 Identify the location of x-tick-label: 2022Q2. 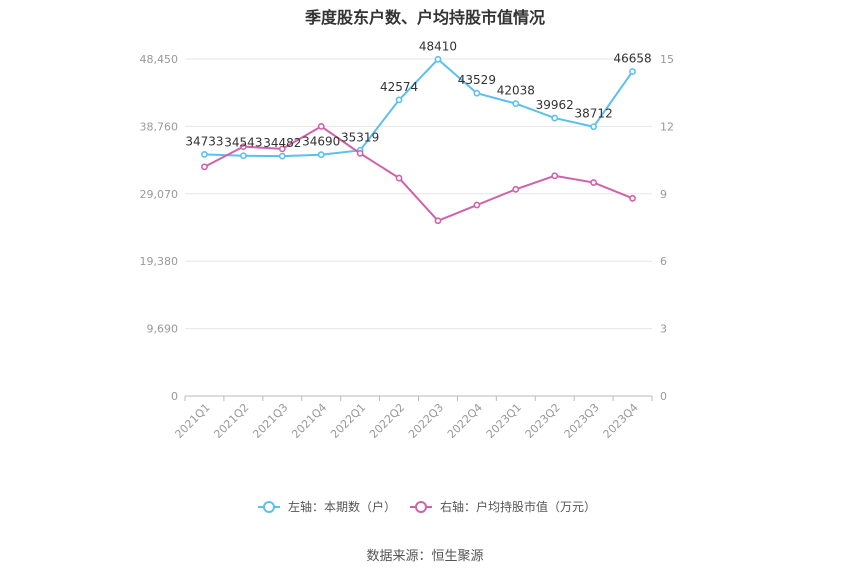
(387, 421).